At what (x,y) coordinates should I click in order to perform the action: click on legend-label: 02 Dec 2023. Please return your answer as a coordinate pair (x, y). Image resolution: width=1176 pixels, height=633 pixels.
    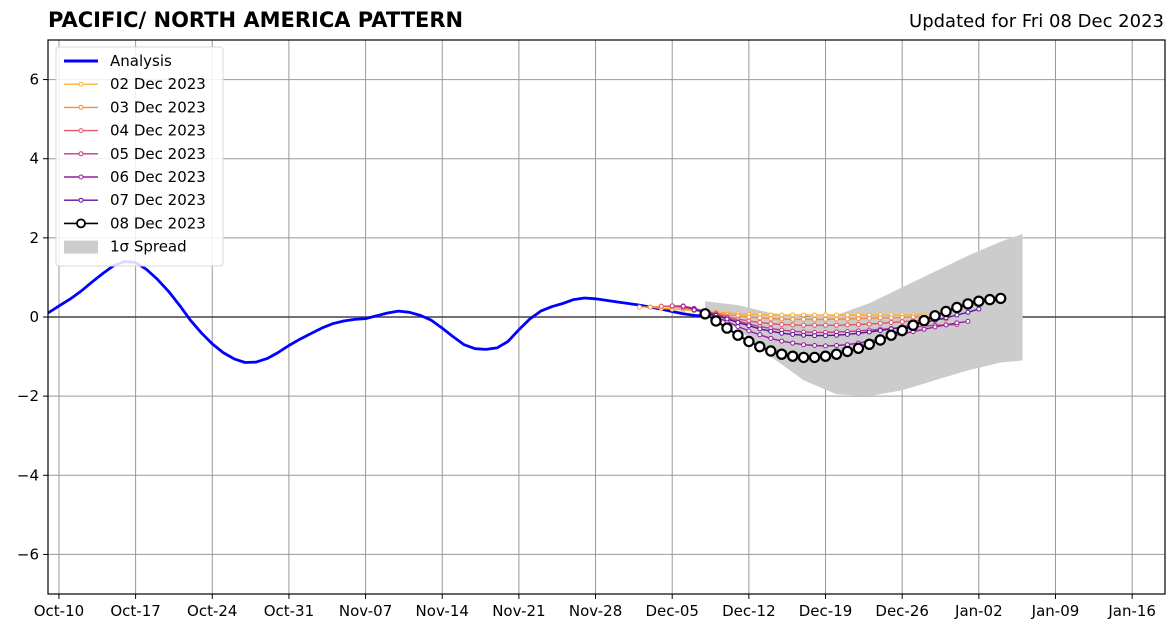
    Looking at the image, I should click on (158, 84).